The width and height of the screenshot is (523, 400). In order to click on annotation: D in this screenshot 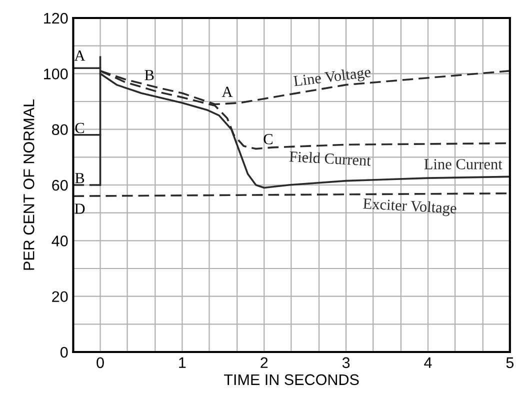, I will do `click(79, 209)`.